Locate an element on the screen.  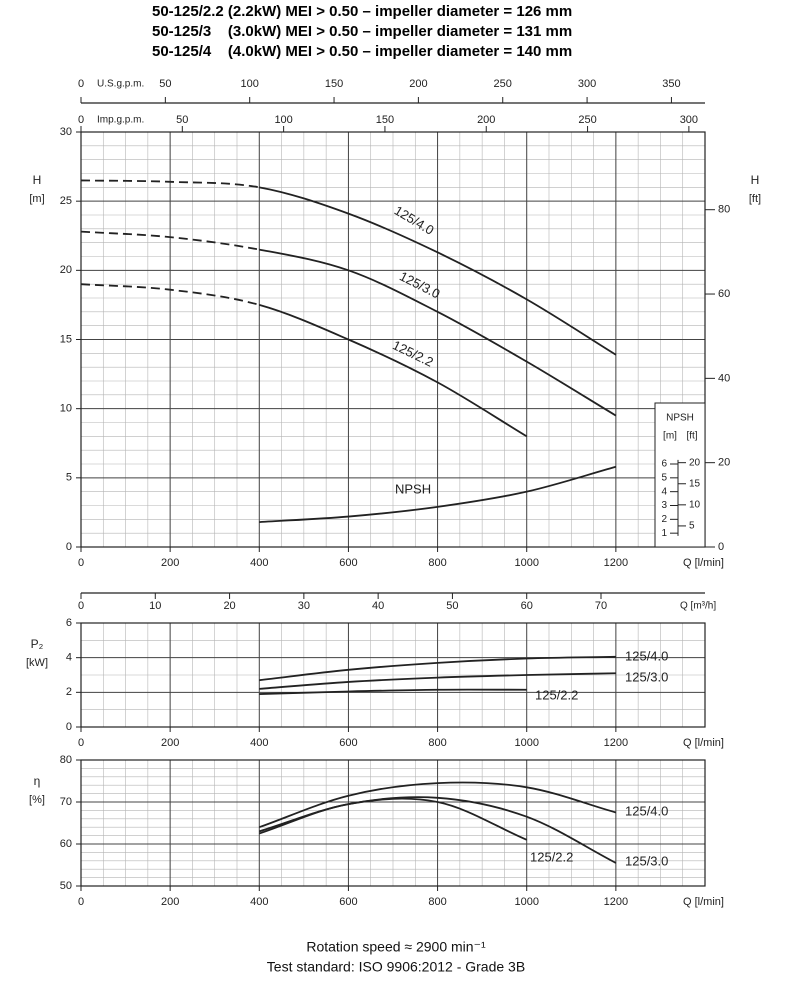
npsh-box is located at coordinates (680, 475).